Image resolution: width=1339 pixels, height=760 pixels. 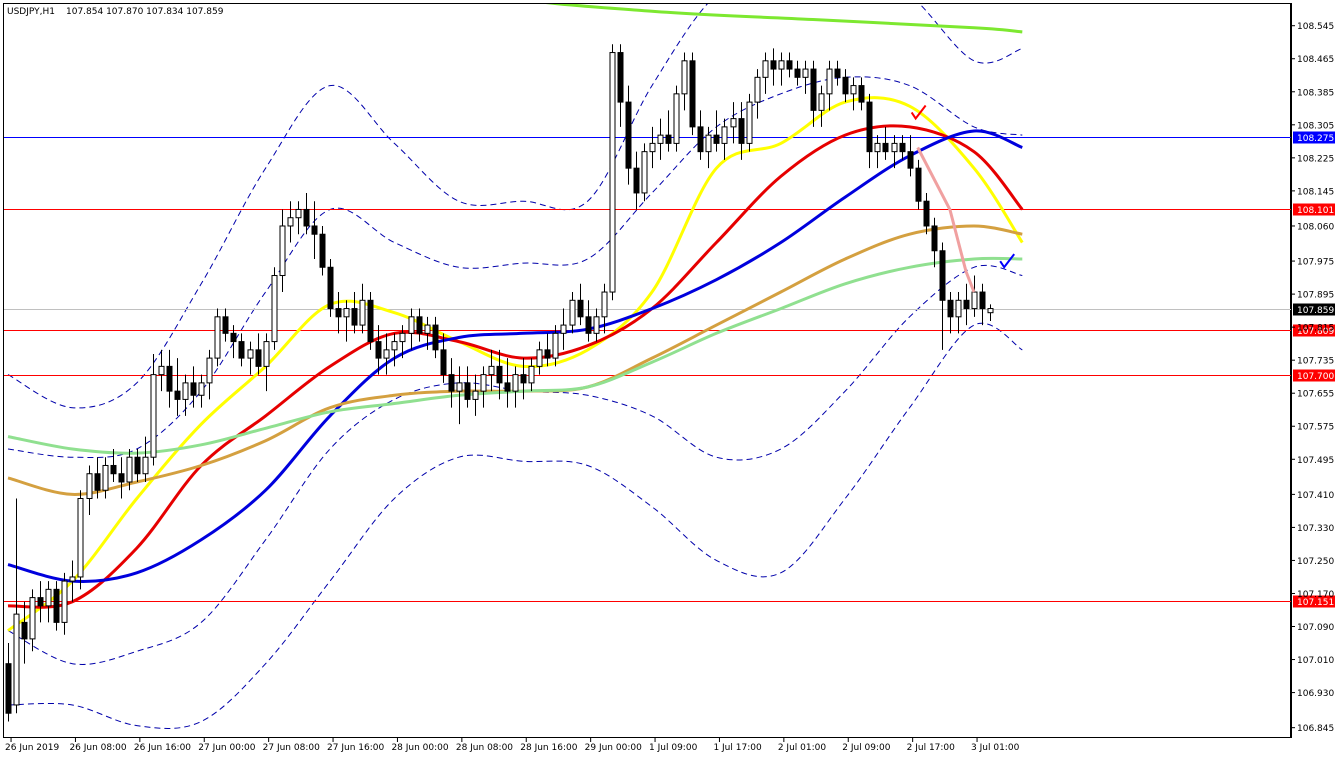 What do you see at coordinates (1315, 595) in the screenshot?
I see `y-tick-label-17: 107.170` at bounding box center [1315, 595].